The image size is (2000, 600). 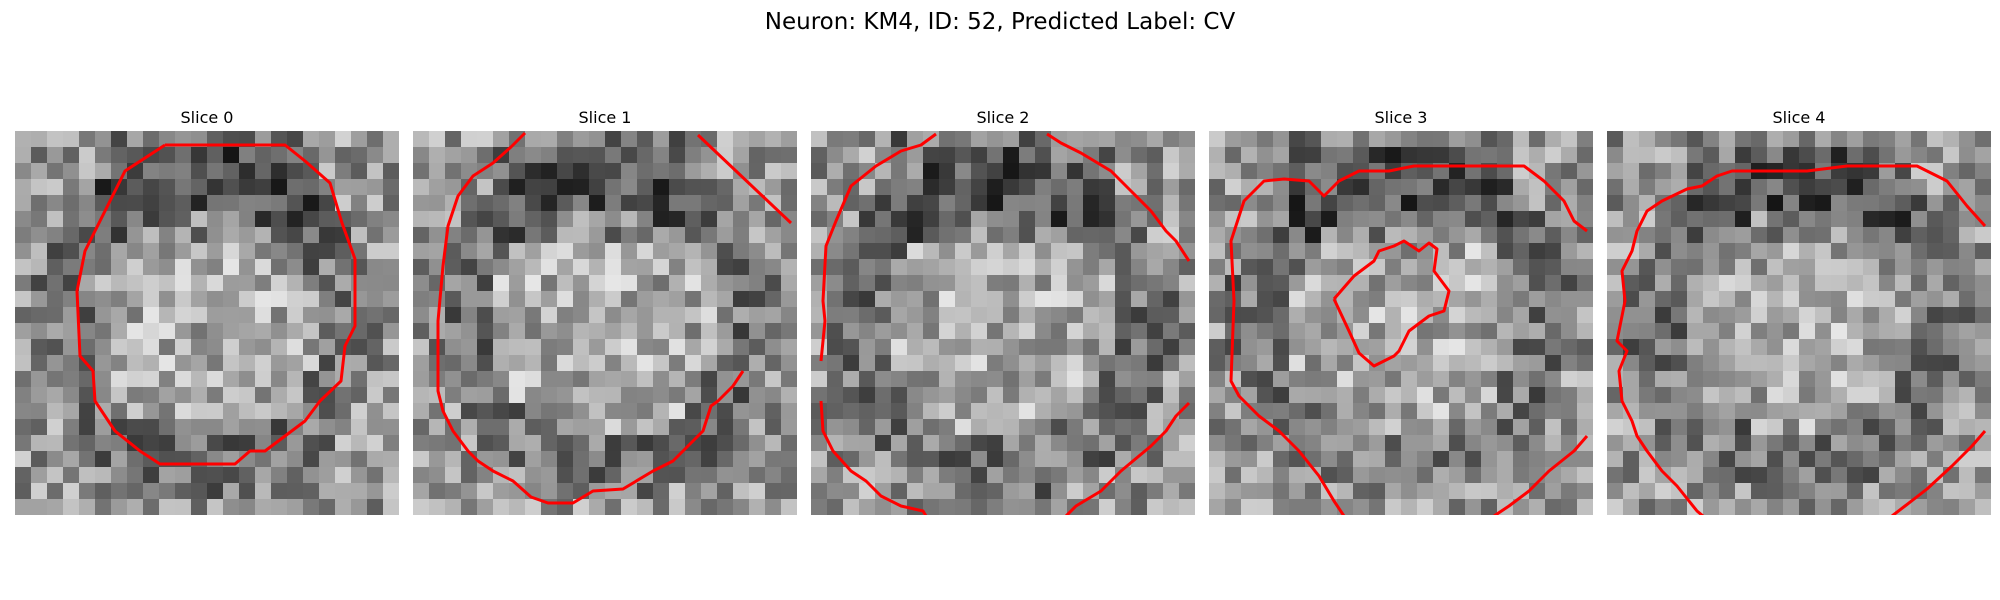 What do you see at coordinates (605, 311) in the screenshot?
I see `slice-panel-1: Slice 1` at bounding box center [605, 311].